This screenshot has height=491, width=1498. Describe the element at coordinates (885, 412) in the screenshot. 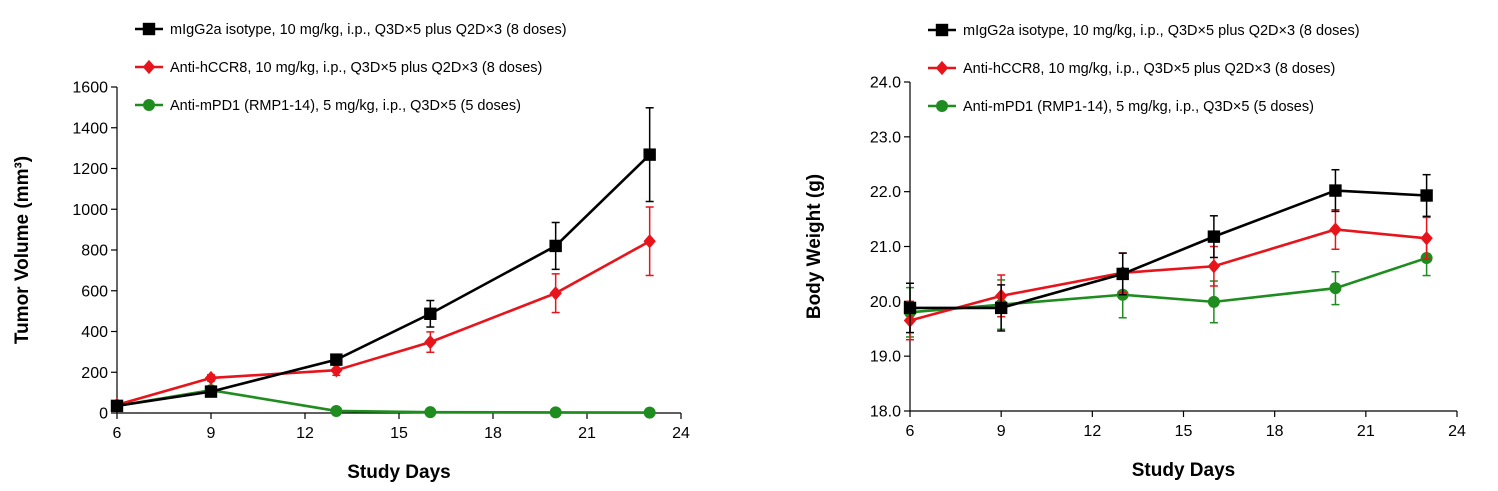

I see `y-tick-label: 18.0` at that location.